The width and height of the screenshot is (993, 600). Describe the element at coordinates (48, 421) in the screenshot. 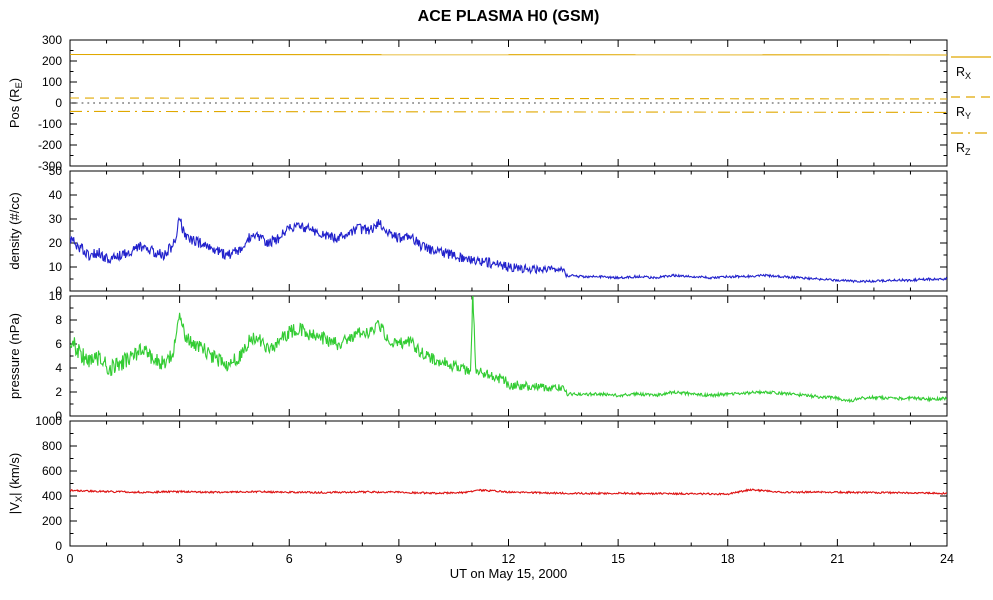

I see `y-tick-label: 1000` at that location.